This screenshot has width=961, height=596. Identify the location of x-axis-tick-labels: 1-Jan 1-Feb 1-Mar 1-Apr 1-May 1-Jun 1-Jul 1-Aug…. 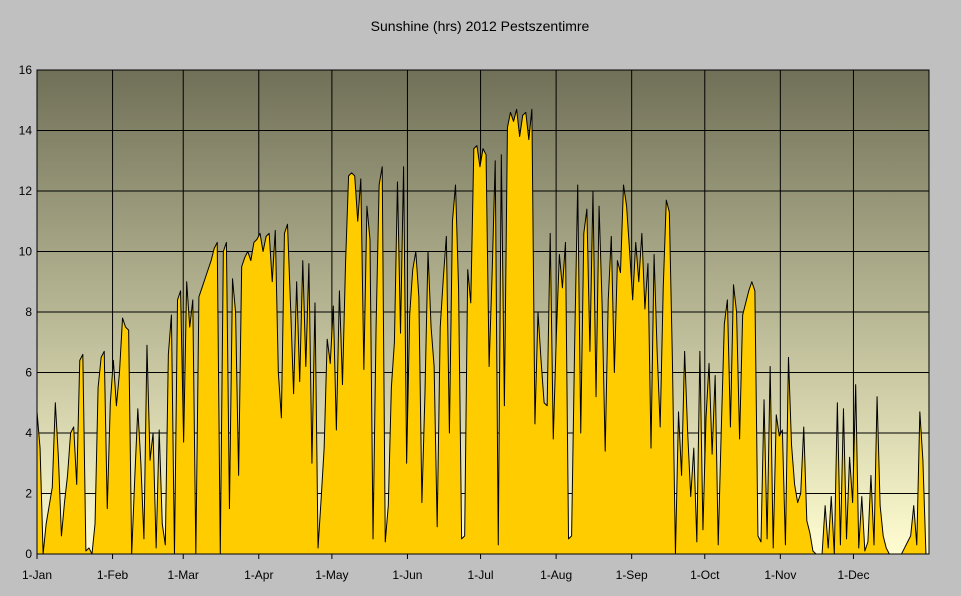
(445, 575).